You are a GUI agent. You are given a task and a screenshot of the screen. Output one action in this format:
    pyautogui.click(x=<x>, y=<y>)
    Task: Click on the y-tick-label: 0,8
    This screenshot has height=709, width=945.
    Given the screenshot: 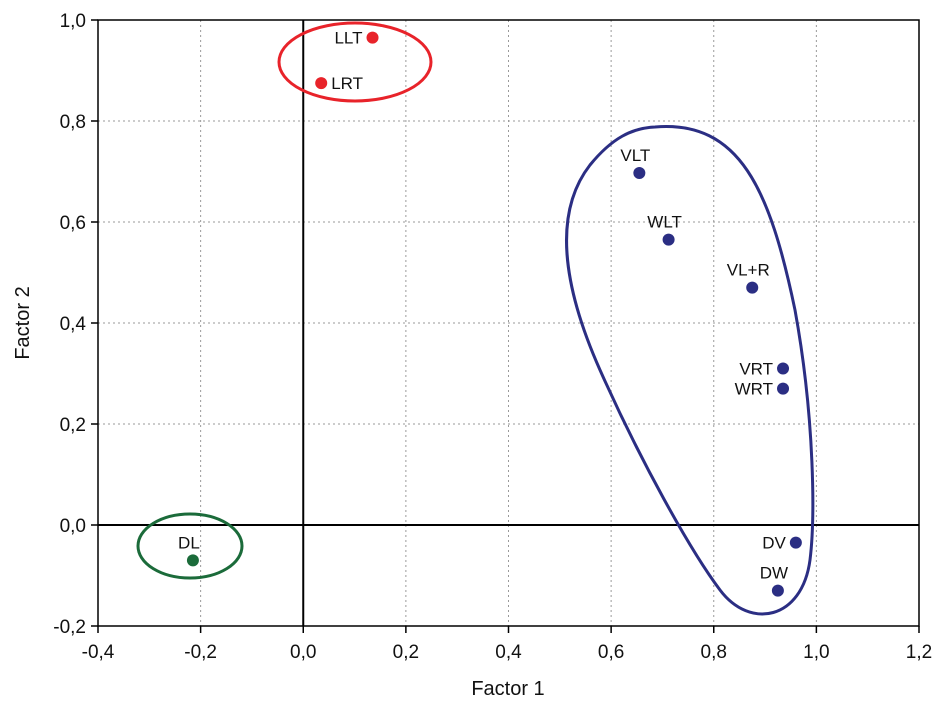 What is the action you would take?
    pyautogui.click(x=73, y=122)
    